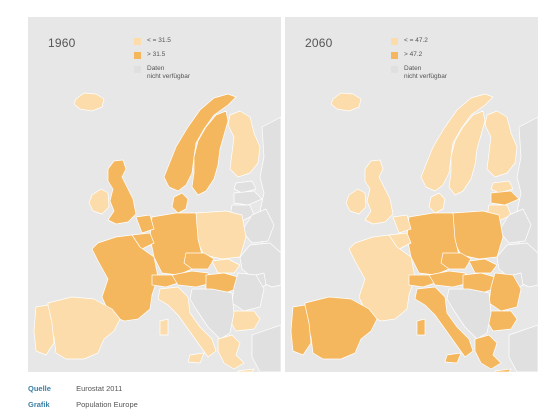 This screenshot has width=555, height=416. I want to click on year-label: 1960, so click(62, 43).